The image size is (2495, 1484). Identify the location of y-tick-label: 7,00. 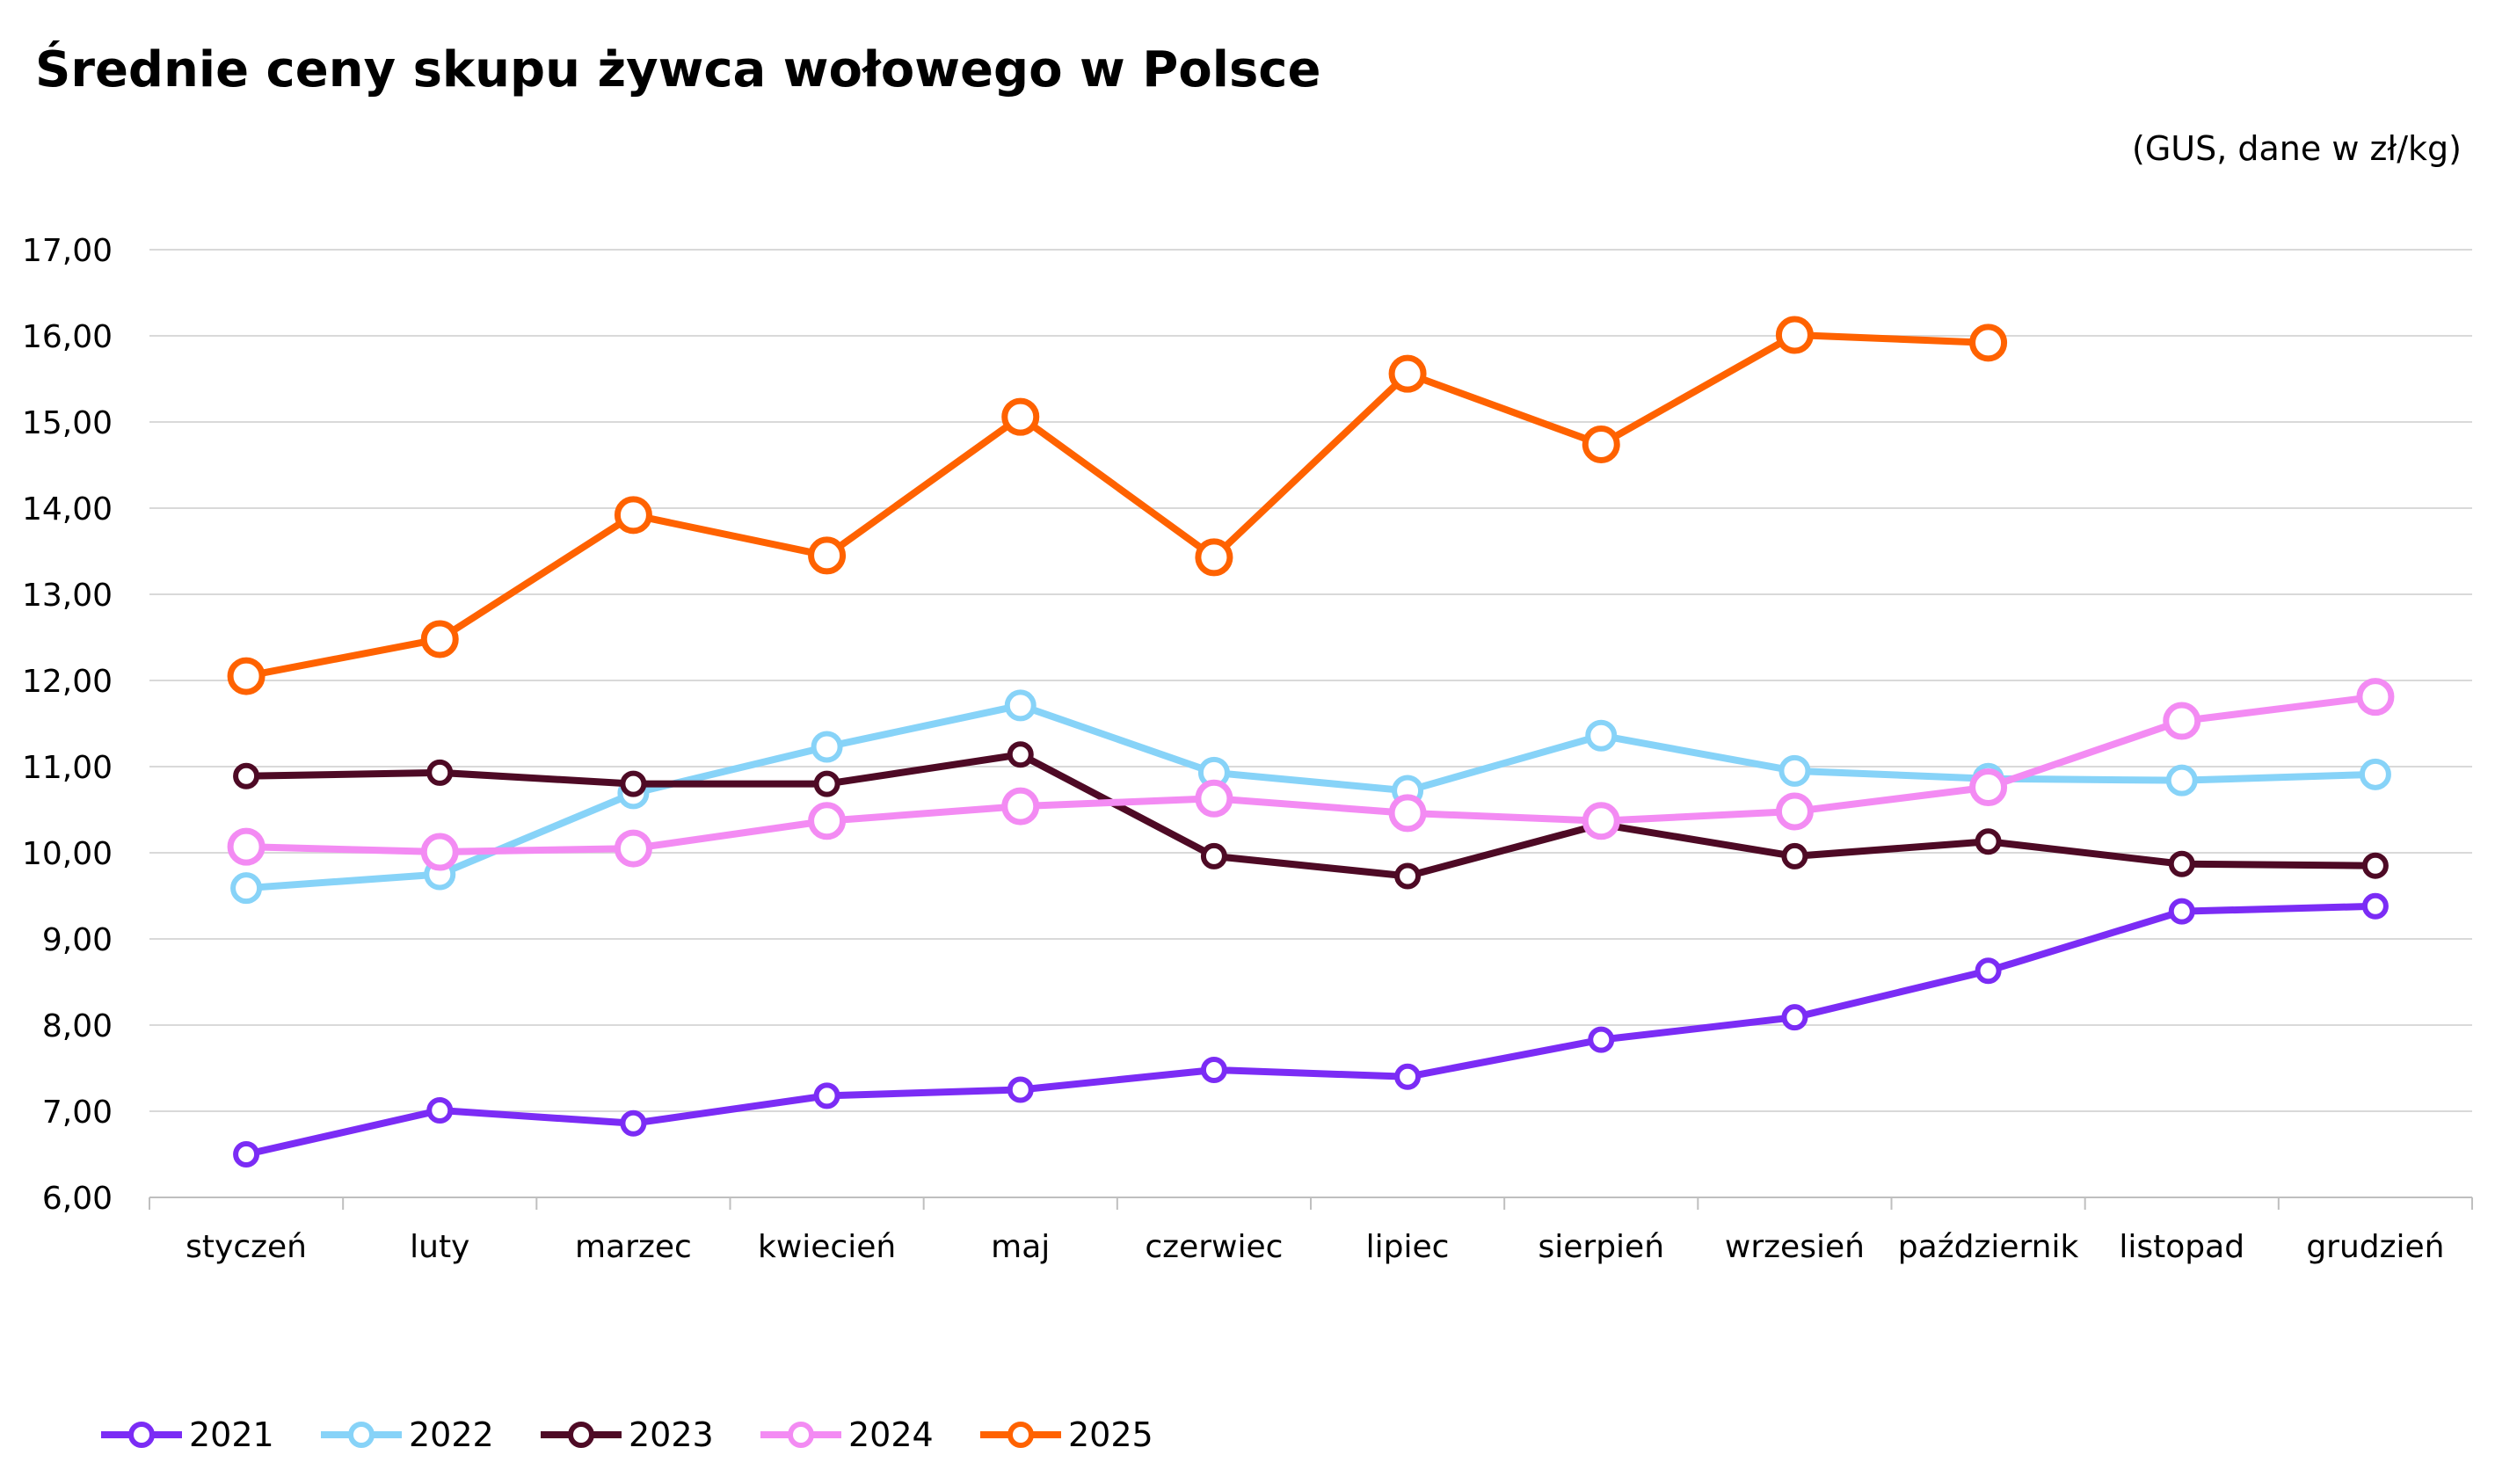
(77, 1113).